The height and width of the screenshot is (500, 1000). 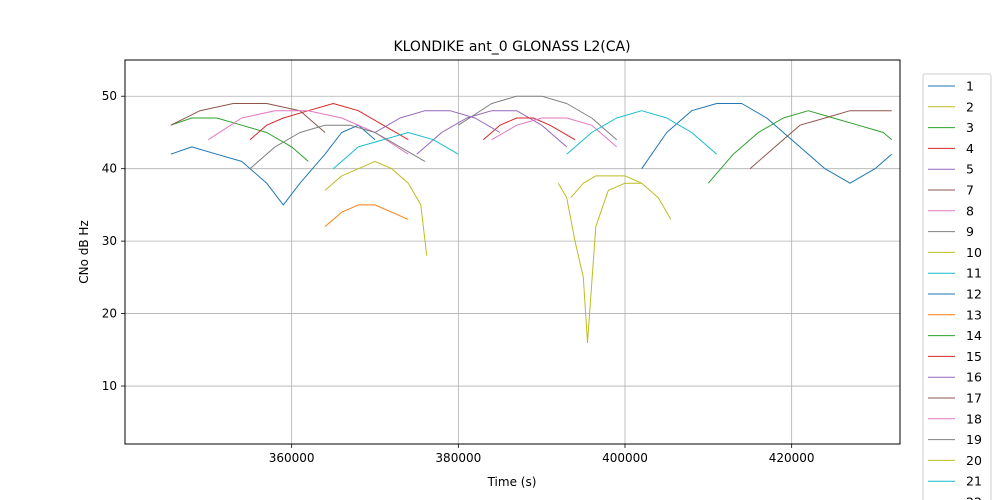 What do you see at coordinates (974, 418) in the screenshot?
I see `legend-label-18: 18` at bounding box center [974, 418].